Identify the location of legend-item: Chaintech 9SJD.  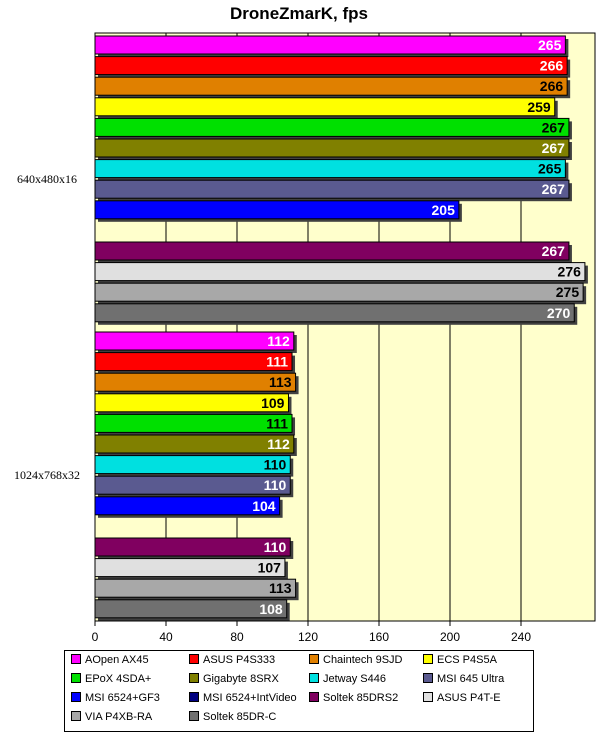
(356, 660).